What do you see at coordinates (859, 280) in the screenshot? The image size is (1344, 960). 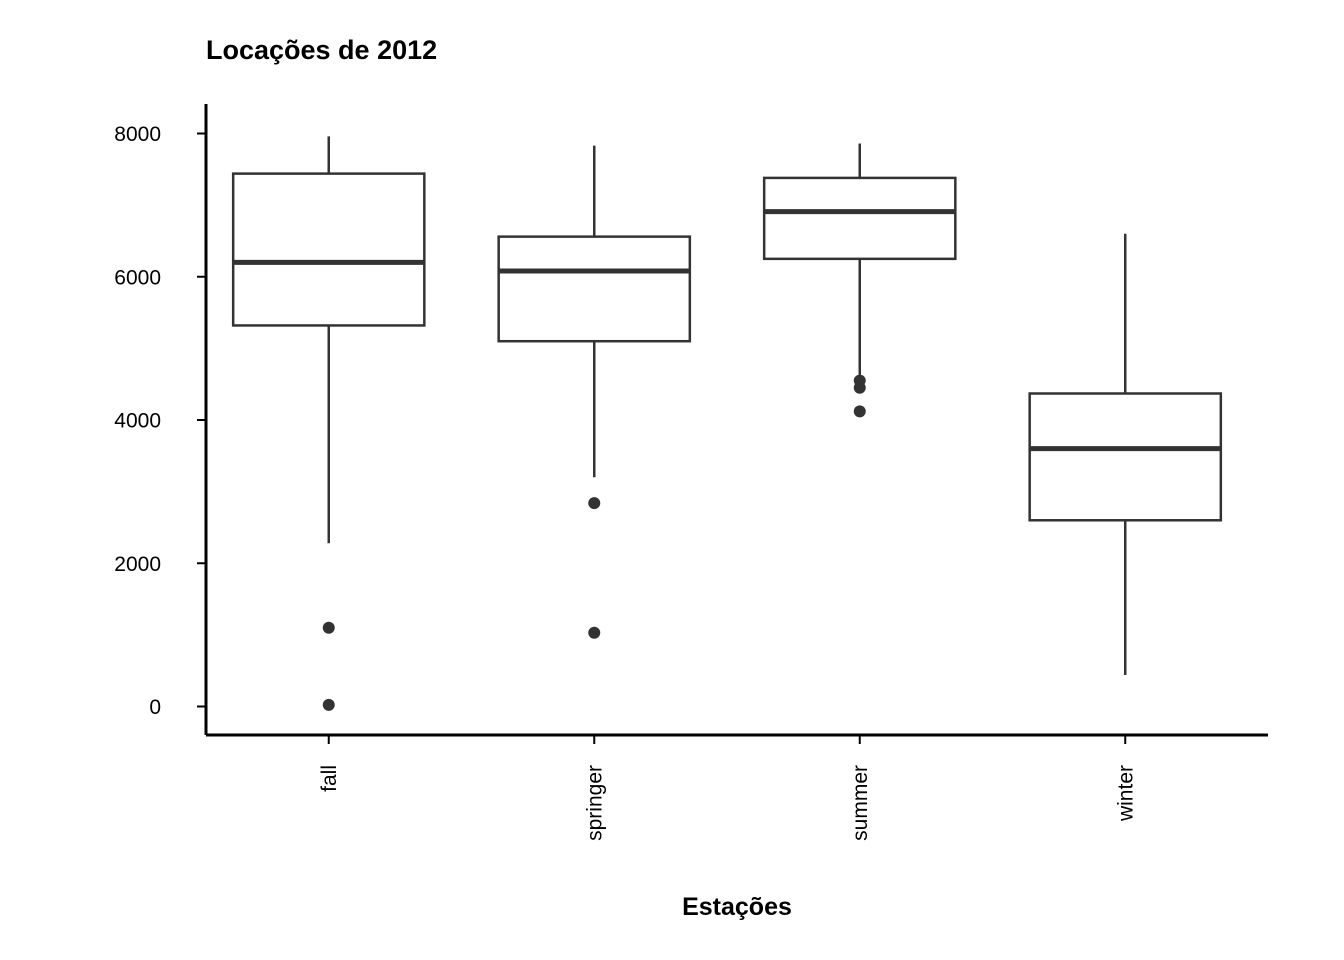 I see `box-group-summer` at bounding box center [859, 280].